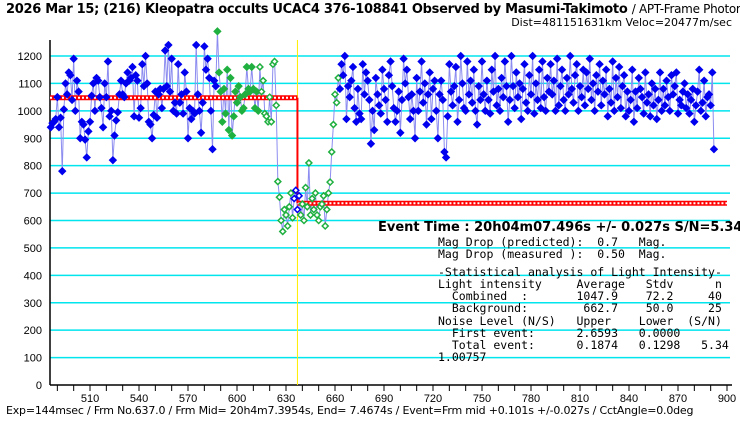 Image resolution: width=740 pixels, height=425 pixels. Describe the element at coordinates (33, 222) in the screenshot. I see `y-tick-label: 600` at that location.